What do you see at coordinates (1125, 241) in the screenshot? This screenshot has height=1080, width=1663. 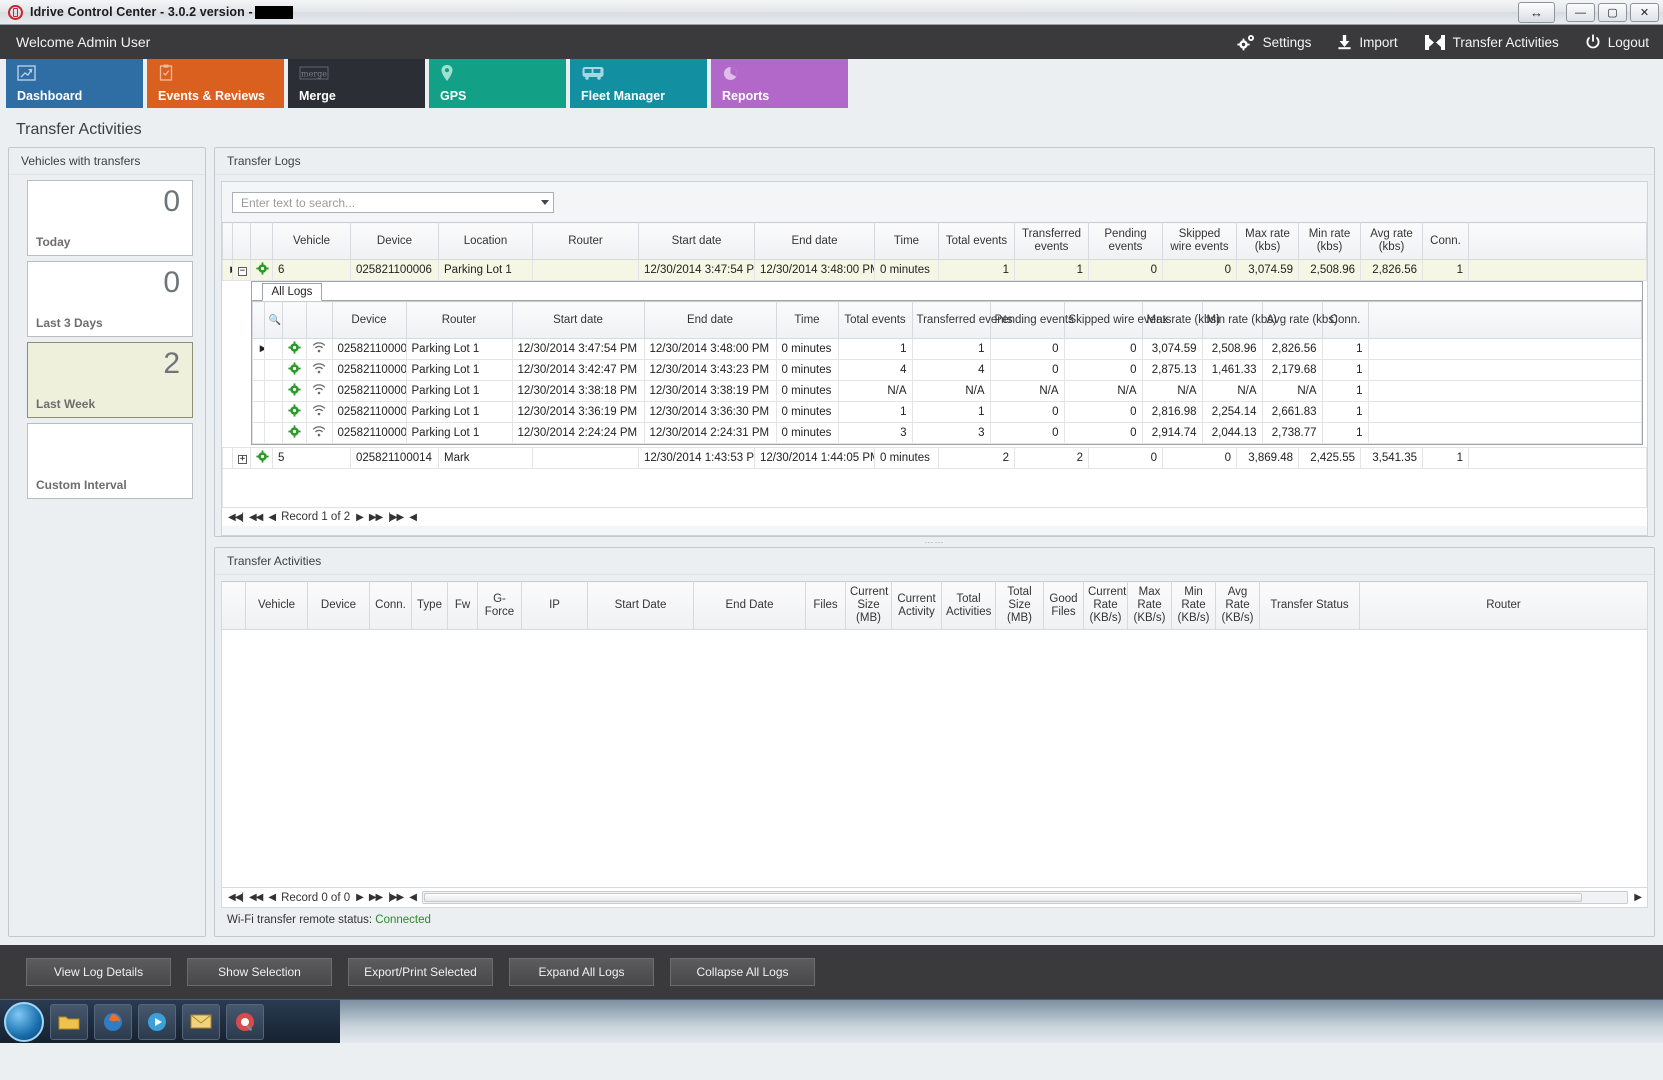 I see `col-pending-events: Pending events` at bounding box center [1125, 241].